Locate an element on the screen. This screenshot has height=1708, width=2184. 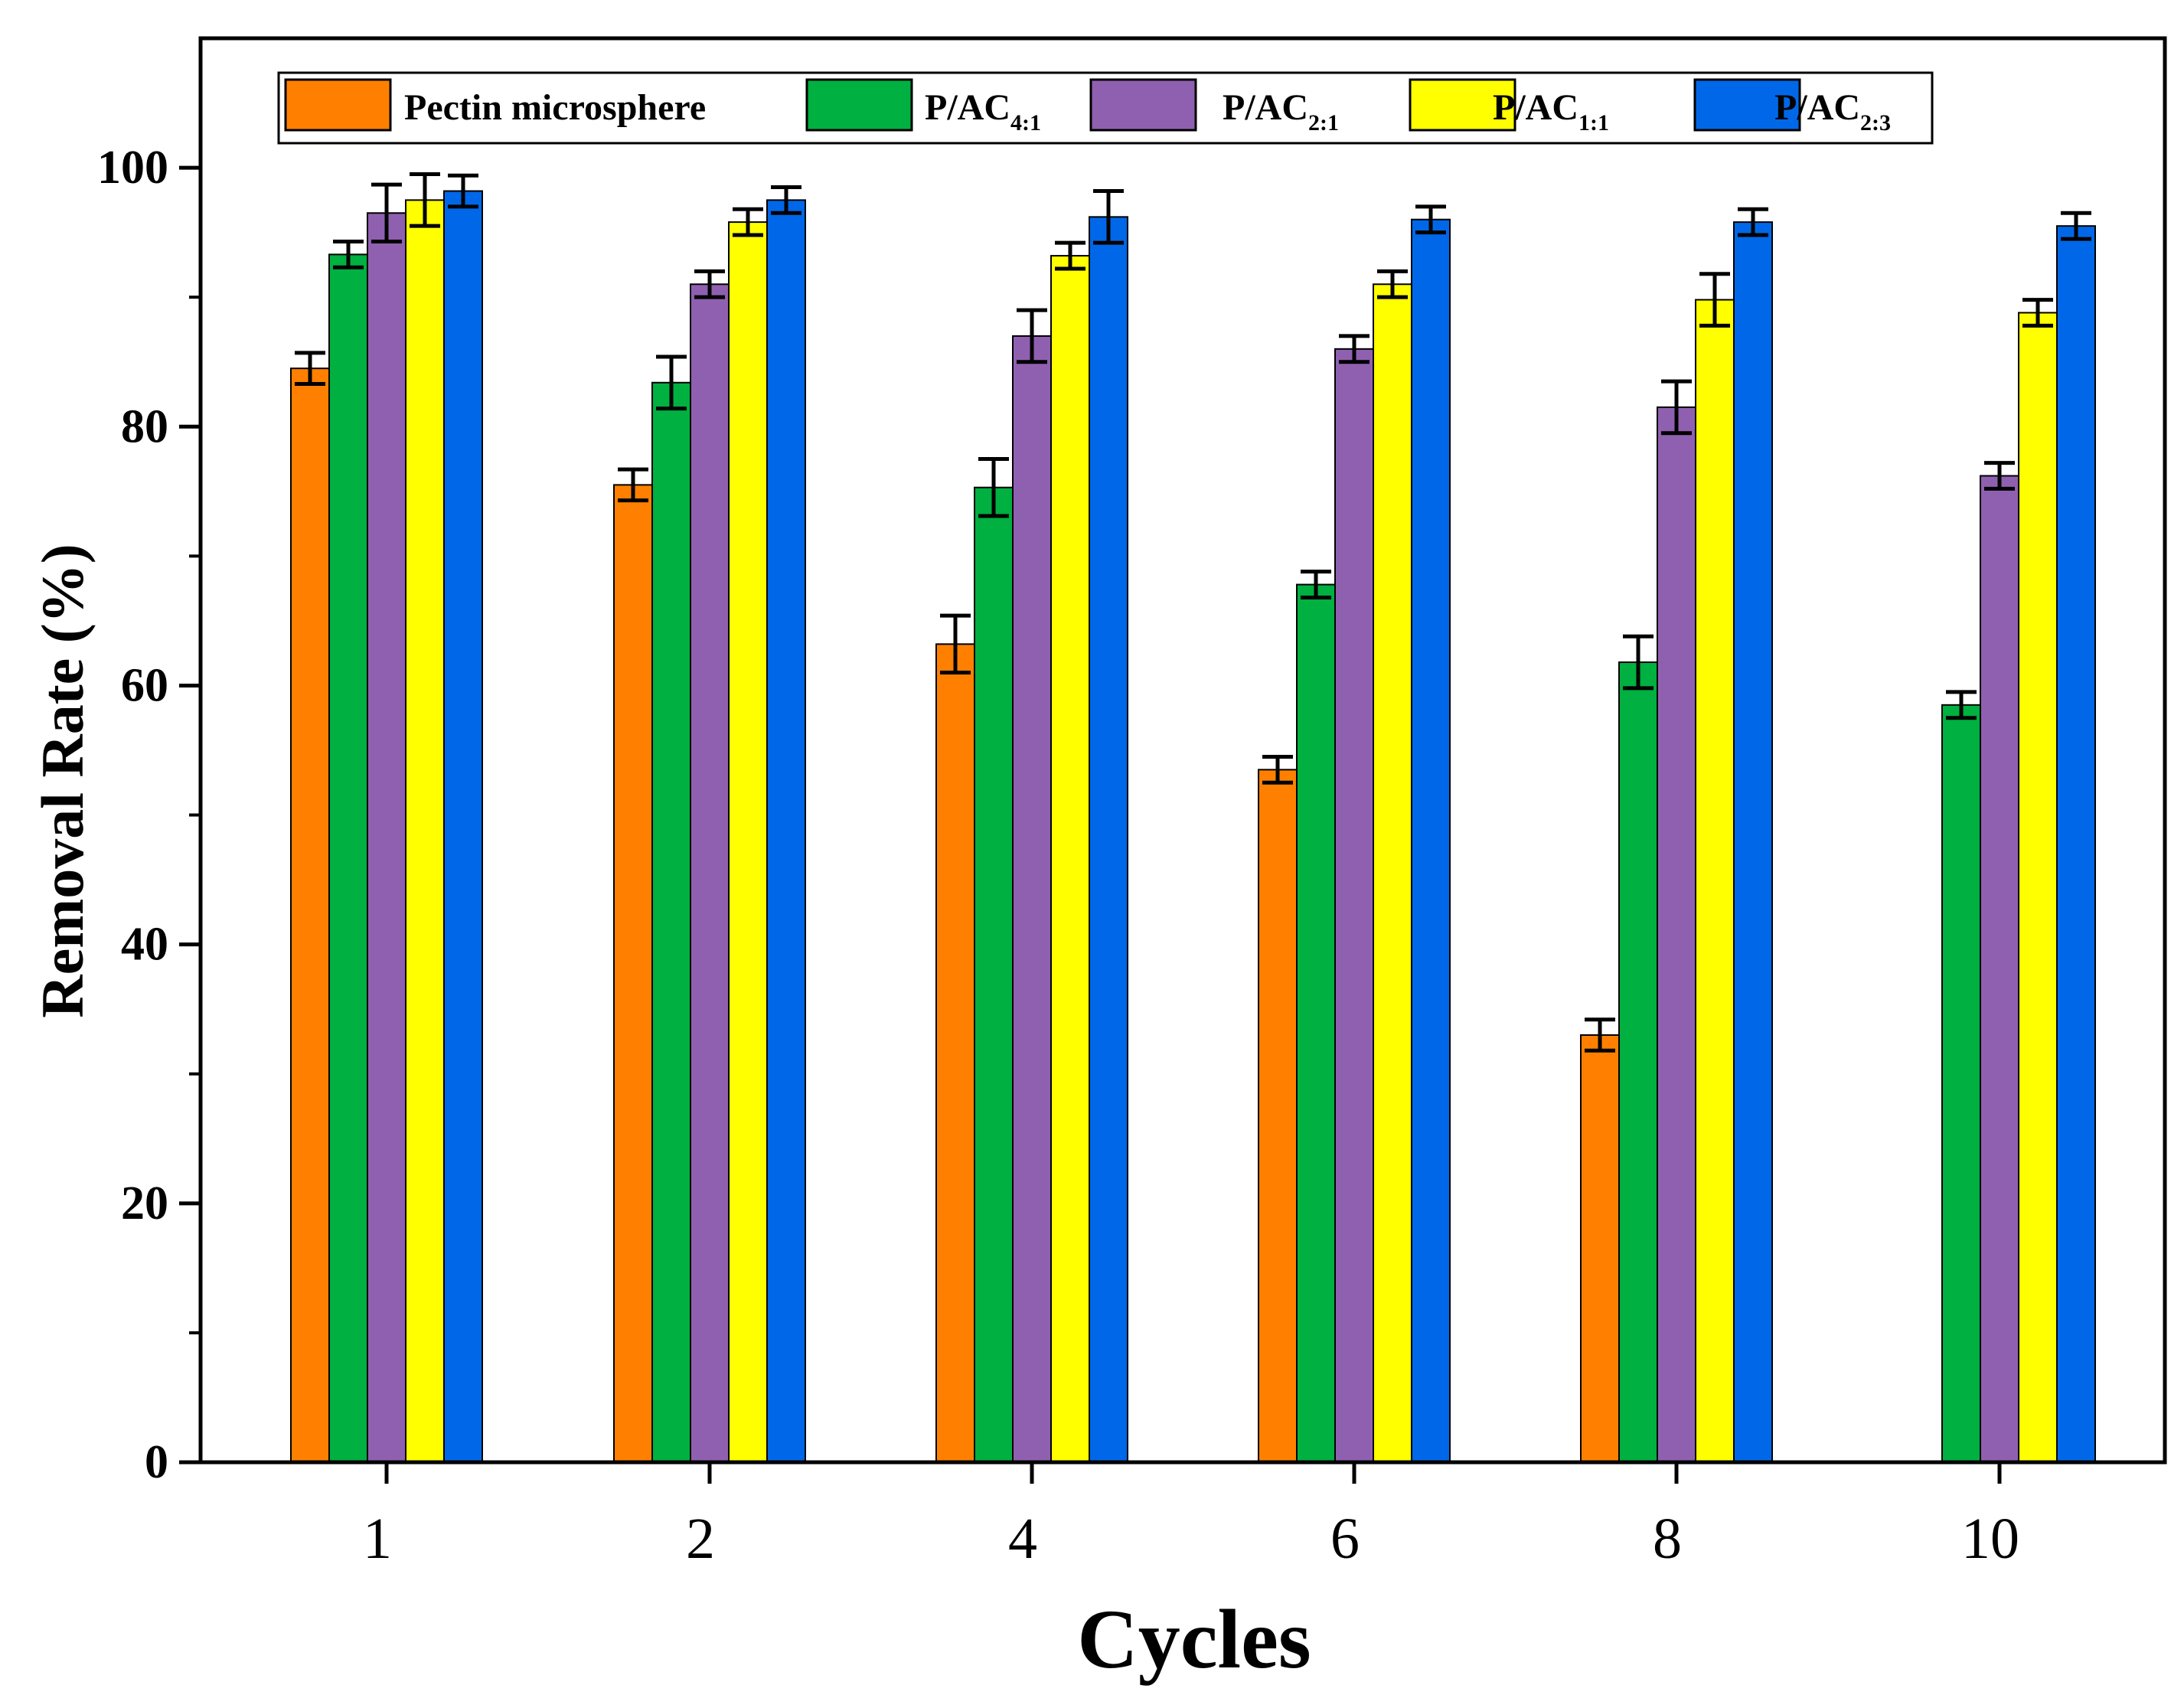
legend-label-p-ac2-3: P/AC2:3 is located at coordinates (1833, 112).